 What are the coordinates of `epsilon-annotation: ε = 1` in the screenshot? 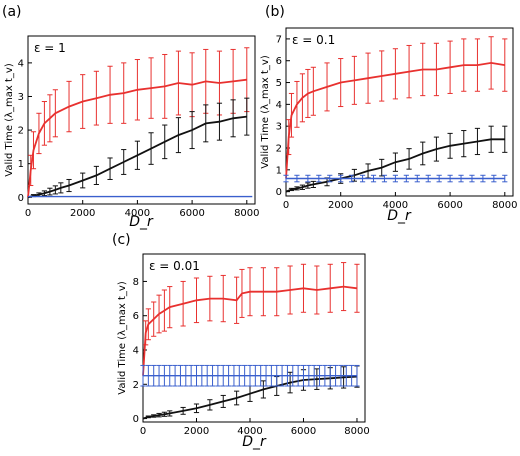 It's located at (50, 48).